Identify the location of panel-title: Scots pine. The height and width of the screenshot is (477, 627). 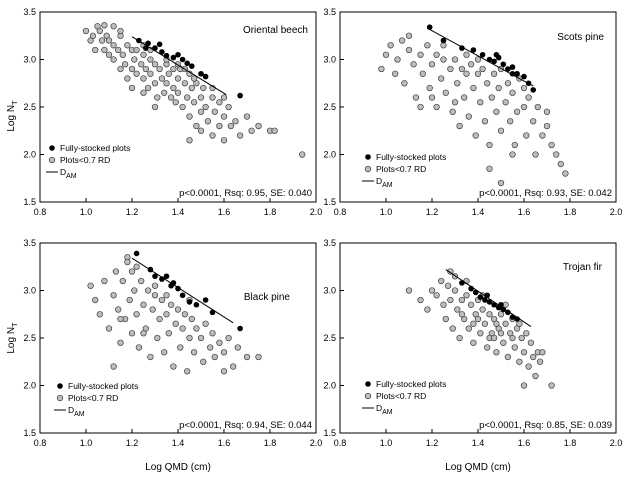
(580, 37).